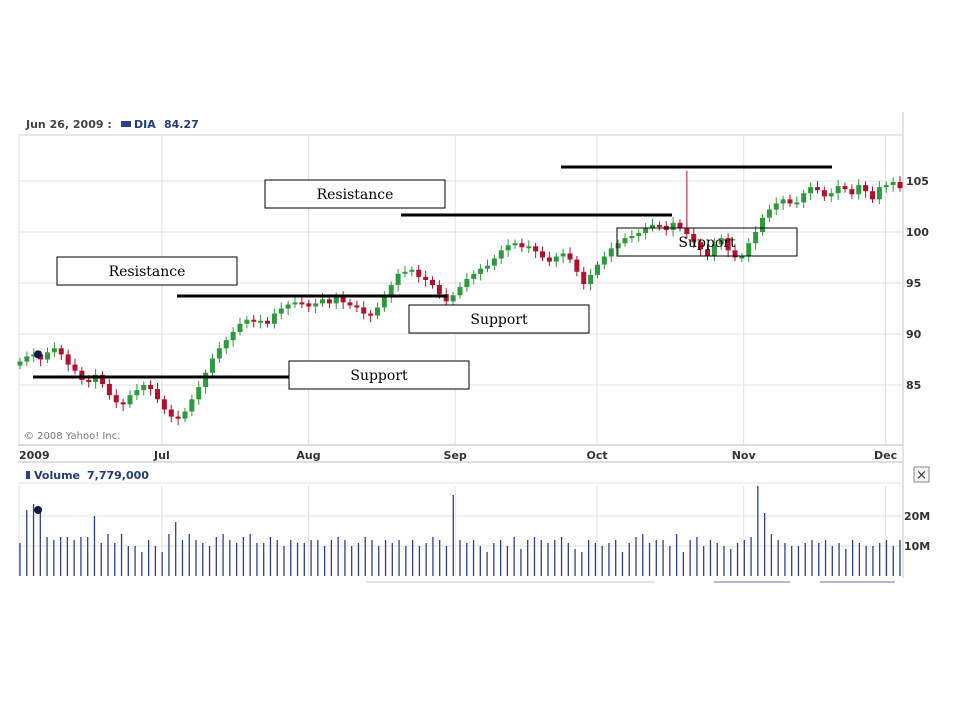  Describe the element at coordinates (147, 271) in the screenshot. I see `annotation-resistance-1: Resistance` at that location.